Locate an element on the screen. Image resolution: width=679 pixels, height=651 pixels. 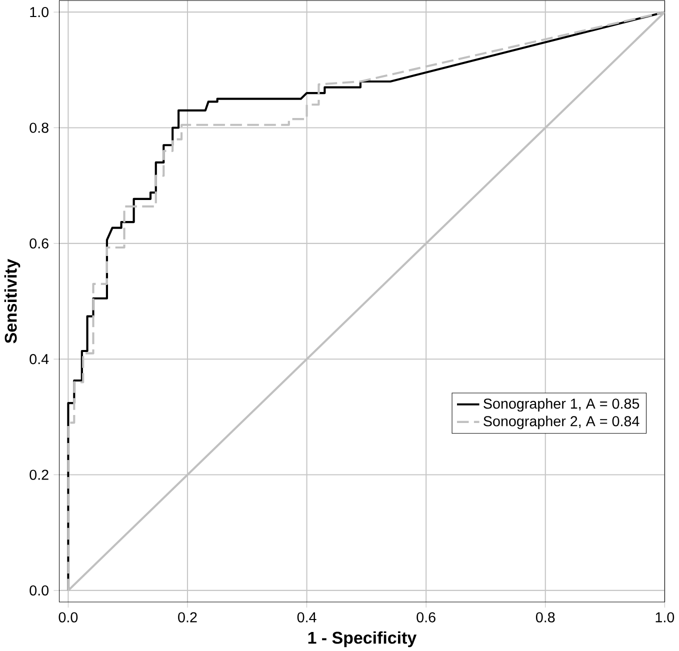
y-tick-label: 0.0 is located at coordinates (39, 590).